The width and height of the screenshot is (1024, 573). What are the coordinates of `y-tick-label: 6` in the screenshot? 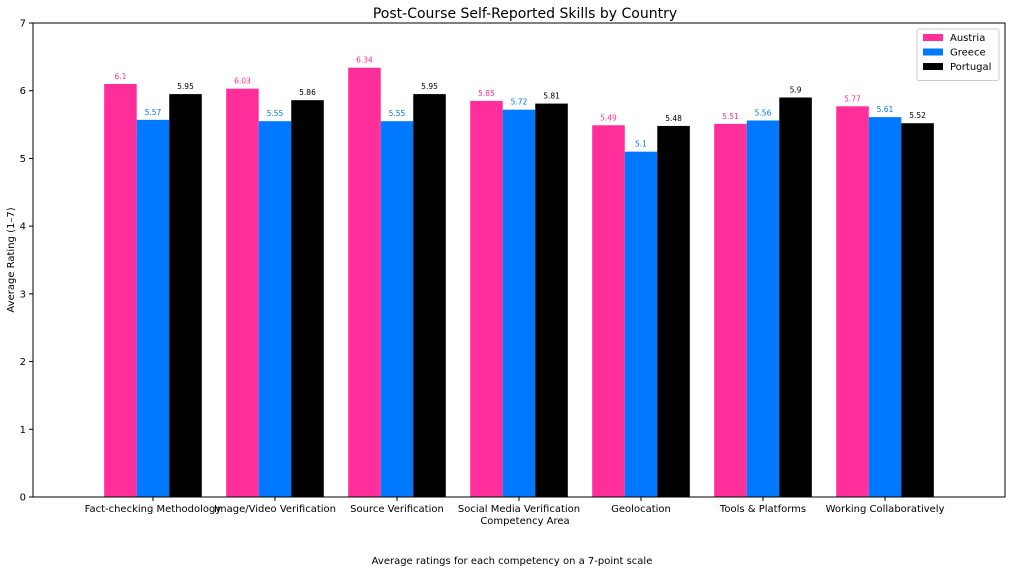 It's located at (23, 91).